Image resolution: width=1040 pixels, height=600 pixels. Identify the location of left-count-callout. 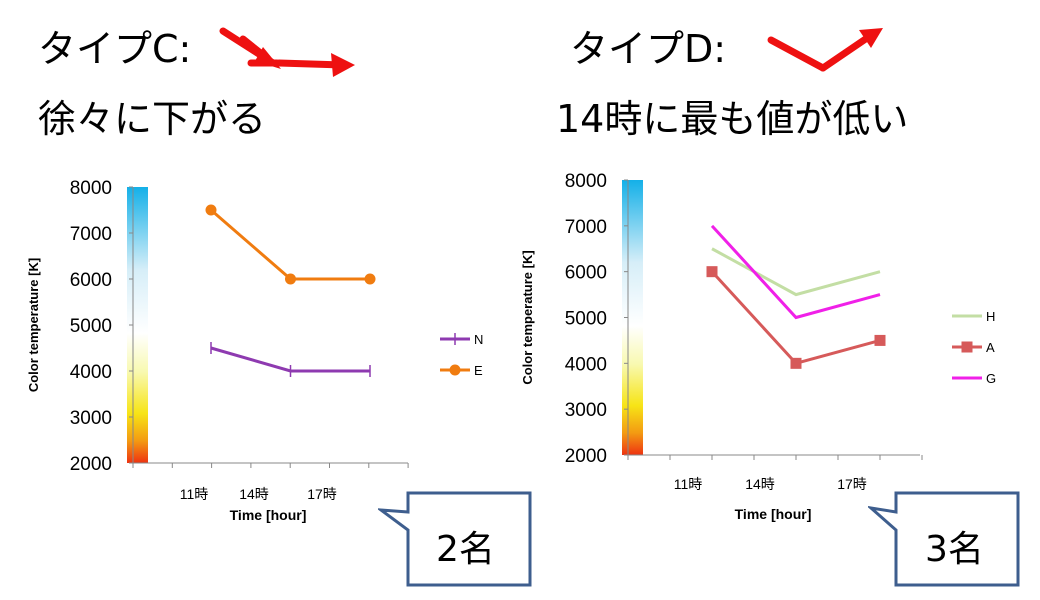
(455, 539).